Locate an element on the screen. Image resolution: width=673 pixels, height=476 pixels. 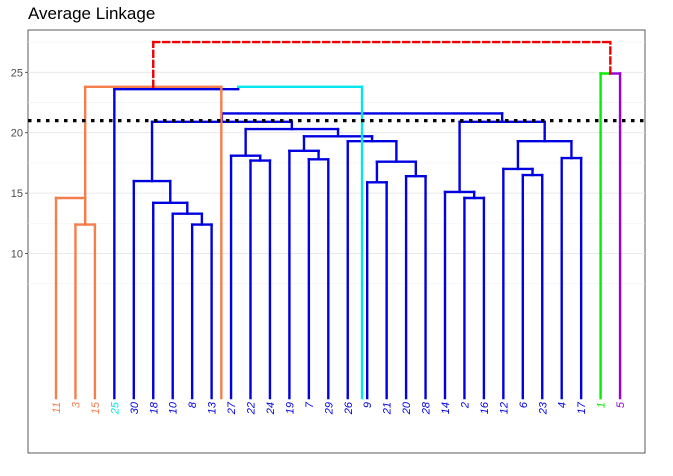
chart-title: Average Linkage is located at coordinates (92, 13).